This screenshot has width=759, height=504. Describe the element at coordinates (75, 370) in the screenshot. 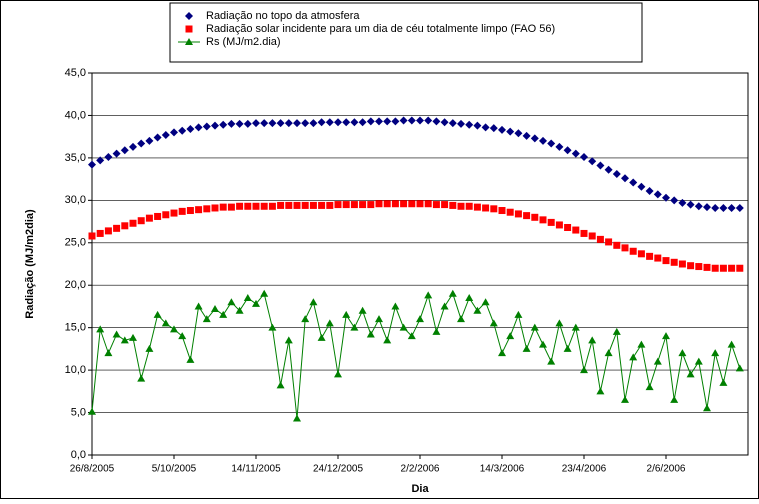

I see `y-tick-label: 10,0` at that location.